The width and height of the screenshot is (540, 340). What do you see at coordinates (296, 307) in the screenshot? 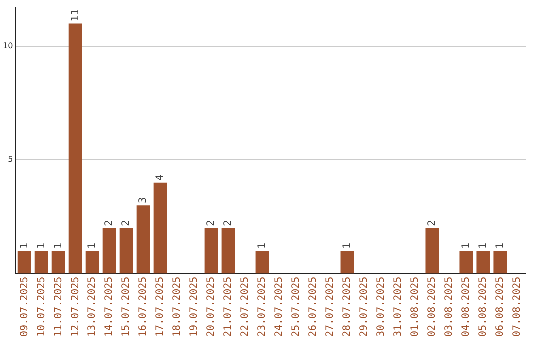
I see `x-tick-label: 25.07.2025` at bounding box center [296, 307].